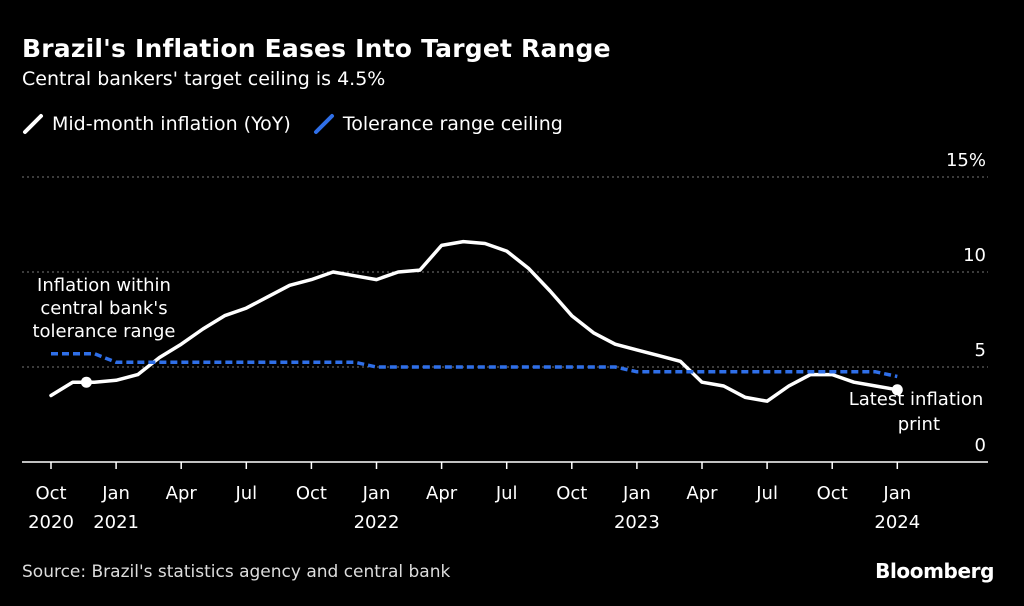 The image size is (1024, 606). Describe the element at coordinates (966, 160) in the screenshot. I see `y-tick-label-15: 15%` at that location.